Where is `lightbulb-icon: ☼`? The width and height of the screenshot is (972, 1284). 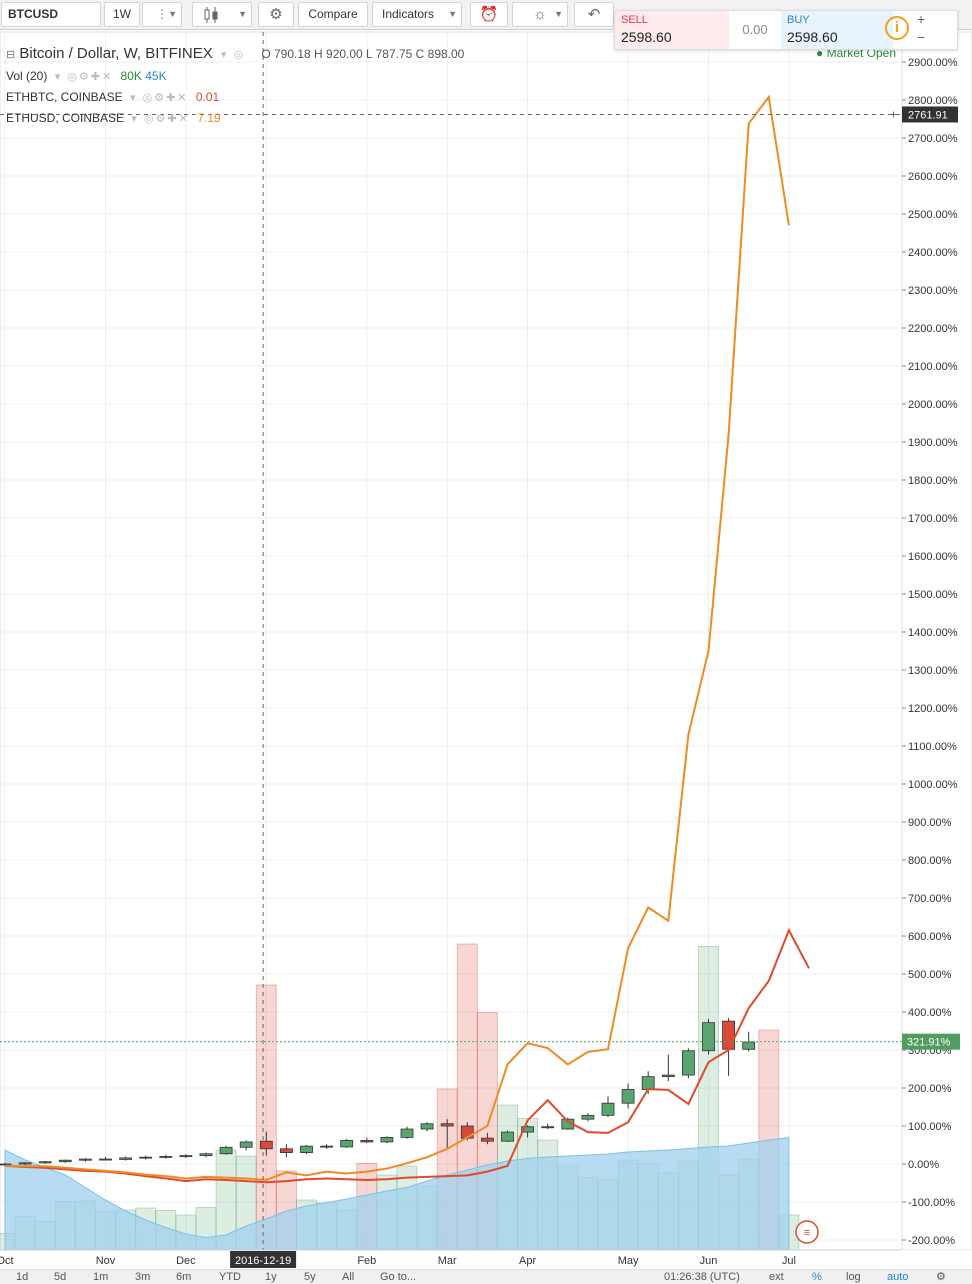 lightbulb-icon: ☼ is located at coordinates (540, 14).